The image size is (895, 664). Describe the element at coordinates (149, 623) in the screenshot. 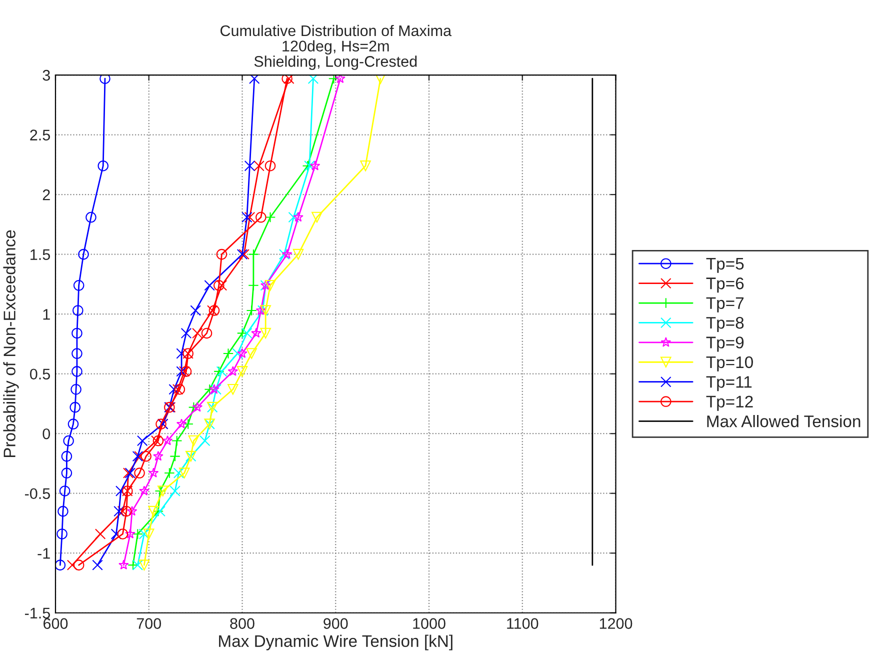

I see `x-tick-label: 700` at that location.